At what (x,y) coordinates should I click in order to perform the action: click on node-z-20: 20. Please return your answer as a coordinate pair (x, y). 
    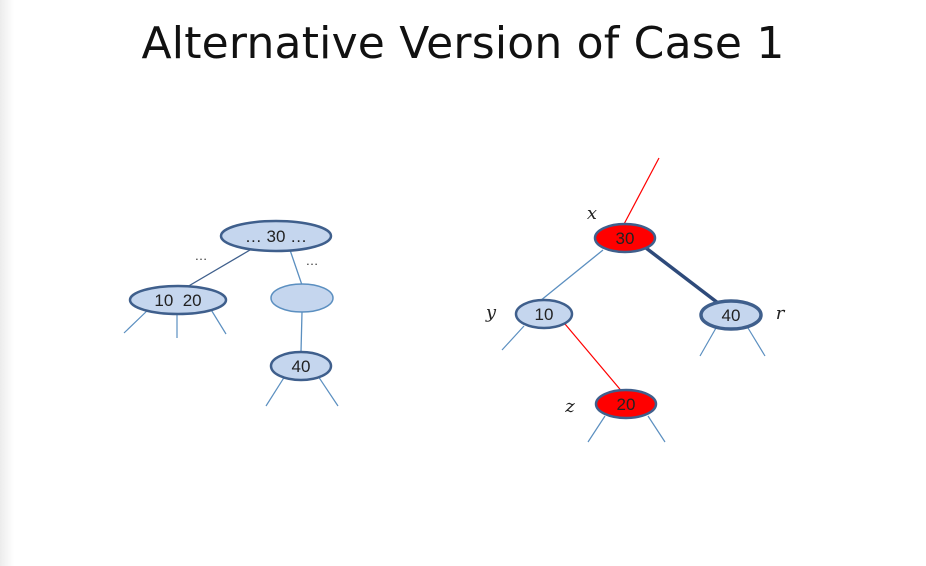
    Looking at the image, I should click on (626, 404).